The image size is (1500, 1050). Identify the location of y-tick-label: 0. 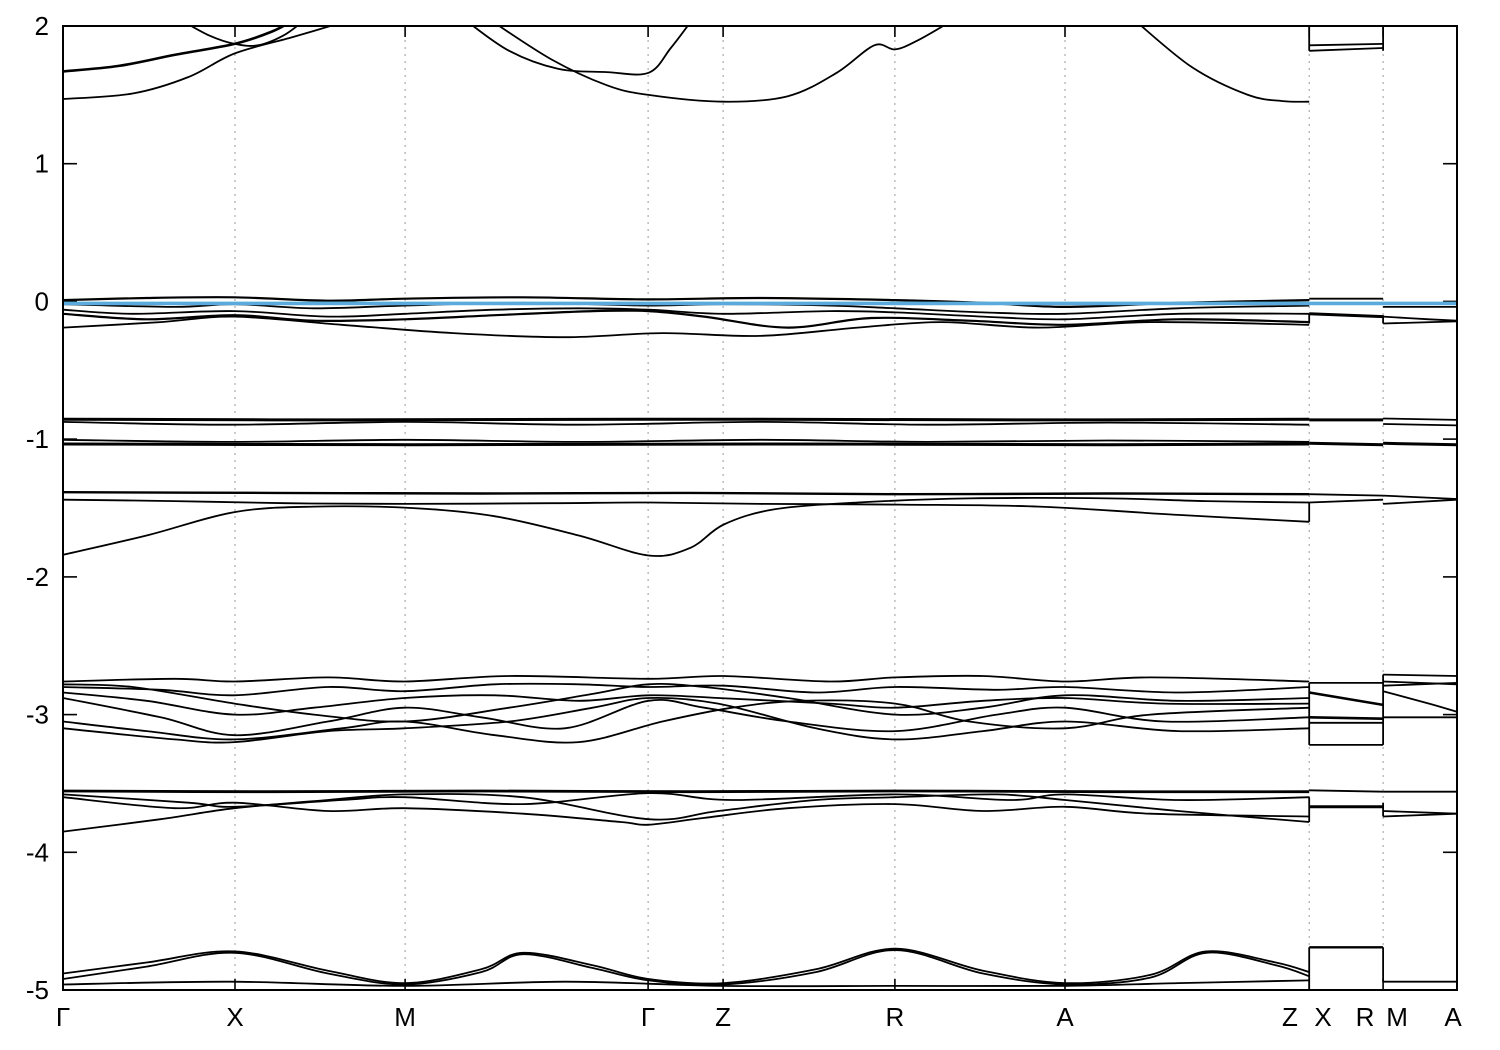
(42, 301).